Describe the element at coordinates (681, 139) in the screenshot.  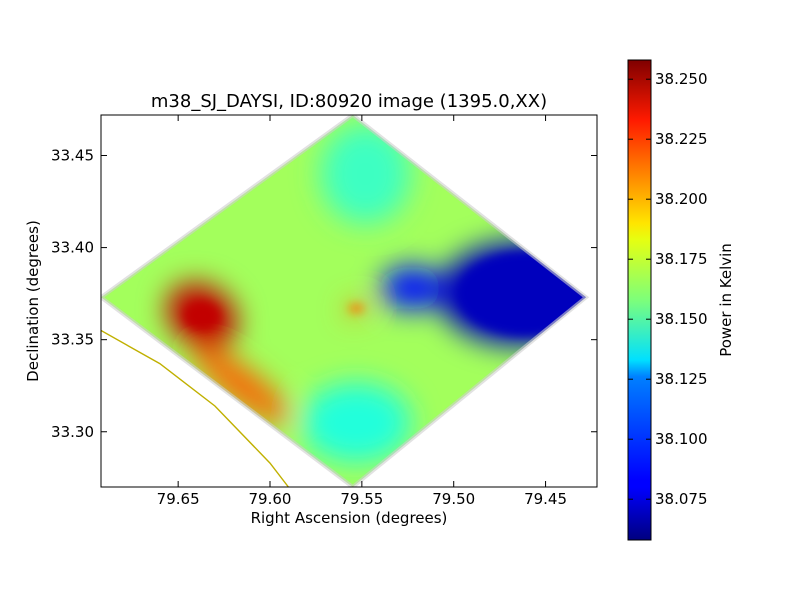
I see `colorbar-tick-label: 38.225` at that location.